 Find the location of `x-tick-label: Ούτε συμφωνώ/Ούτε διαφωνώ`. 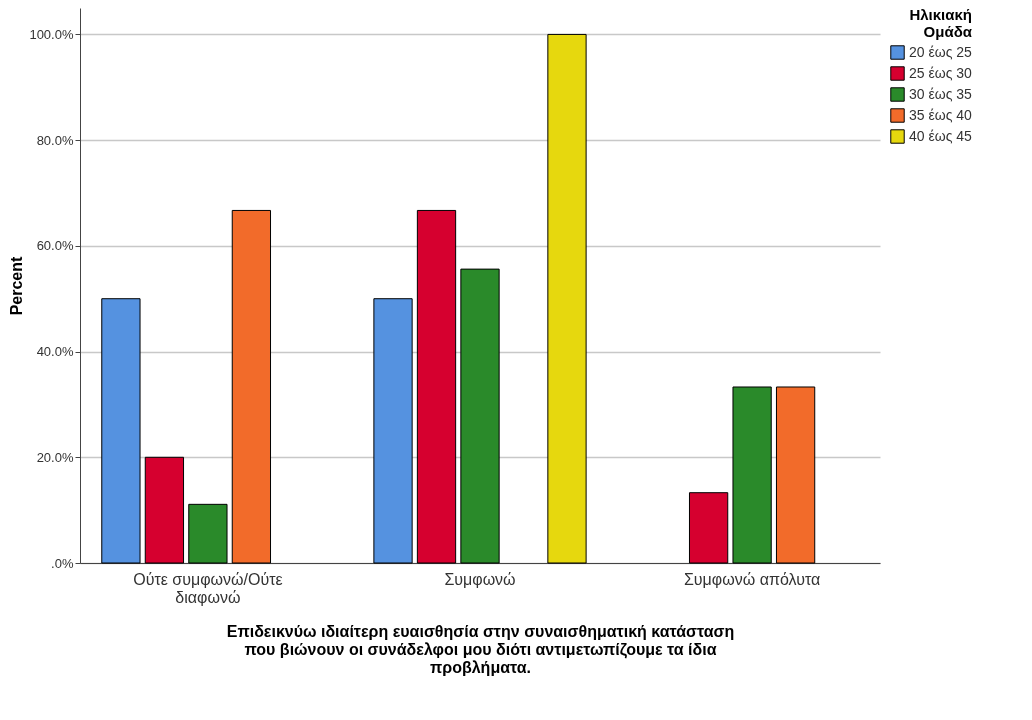

x-tick-label: Ούτε συμφωνώ/Ούτε διαφωνώ is located at coordinates (208, 588).